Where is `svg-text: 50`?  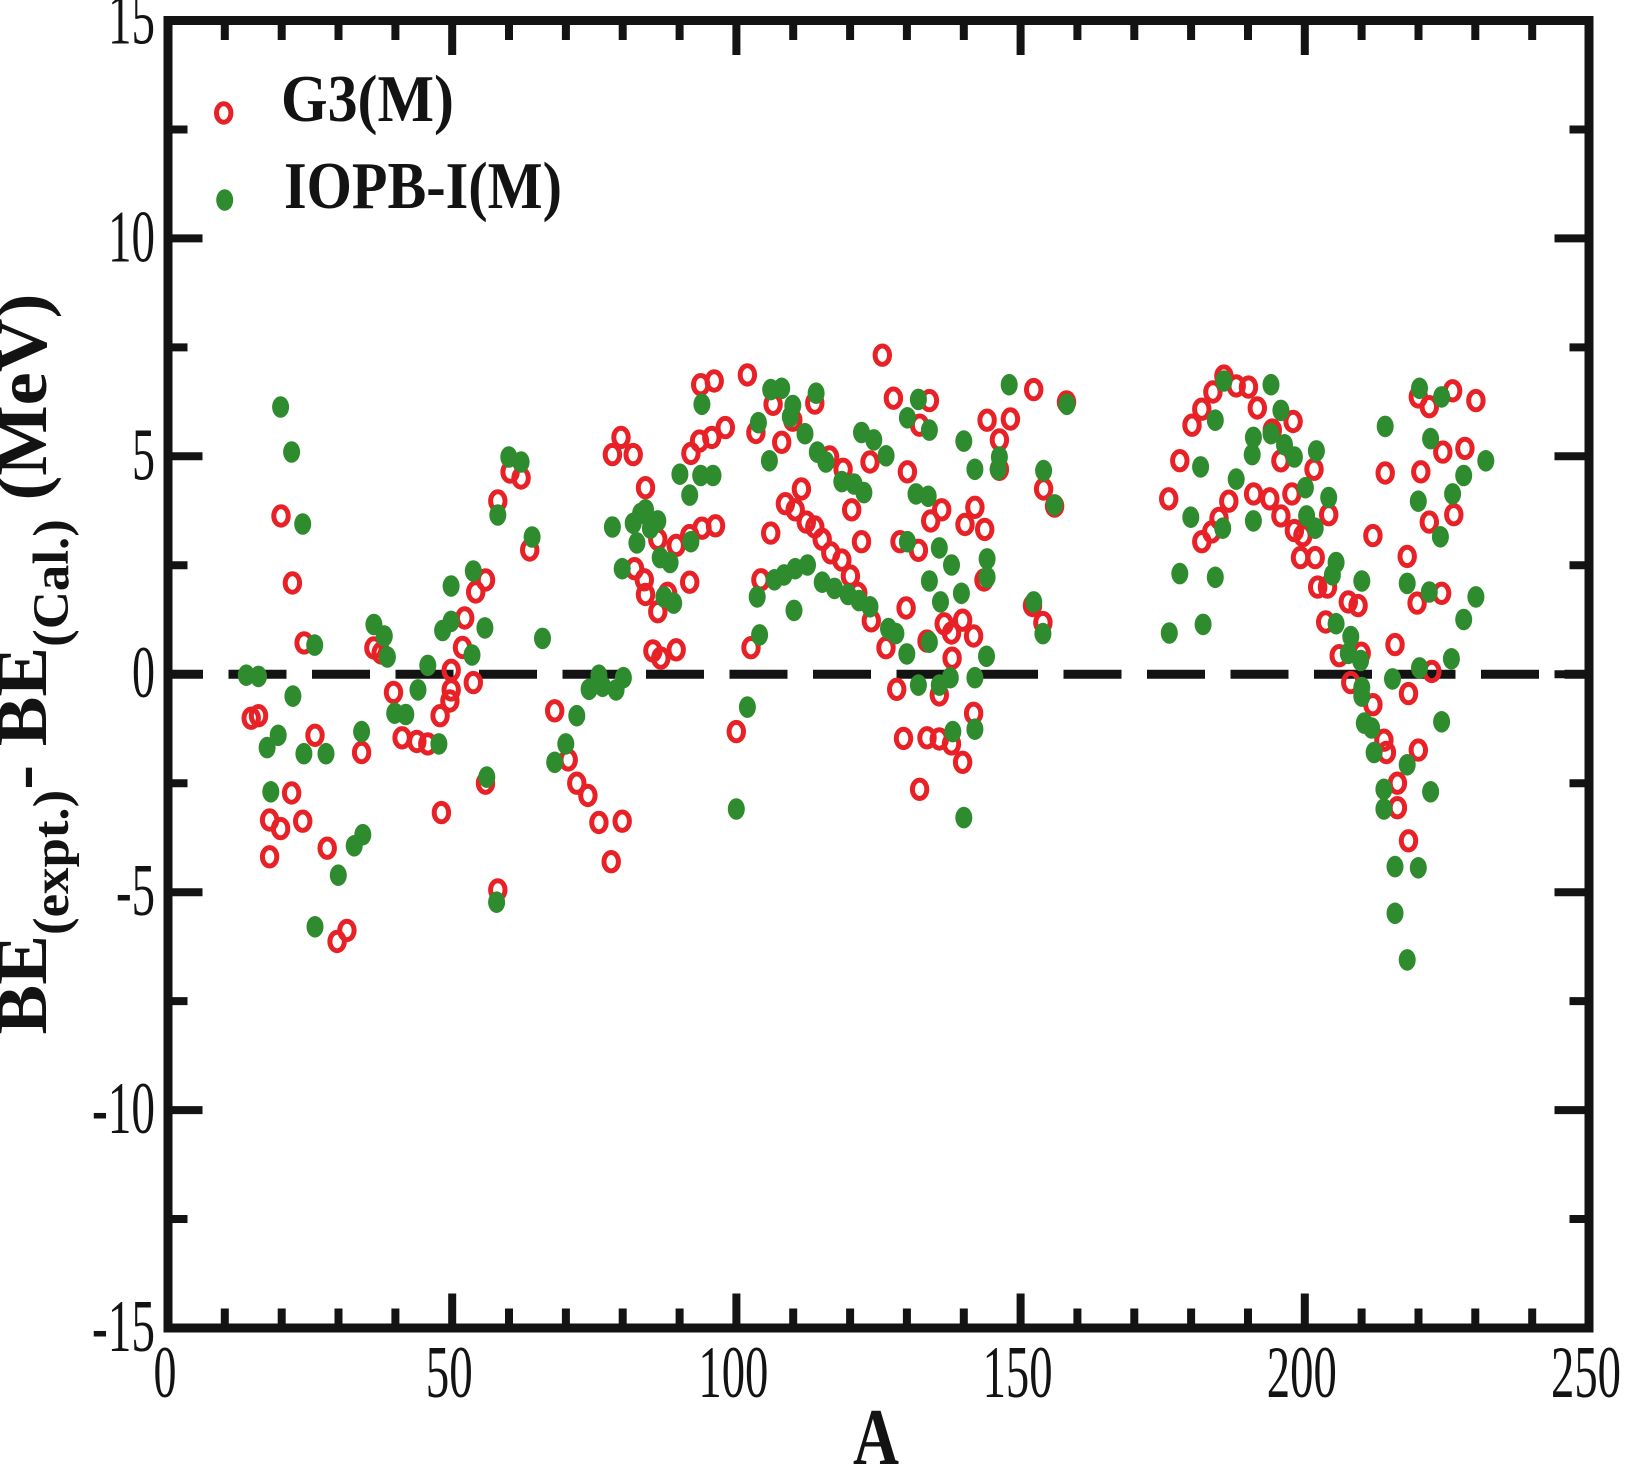
svg-text: 50 is located at coordinates (449, 1373).